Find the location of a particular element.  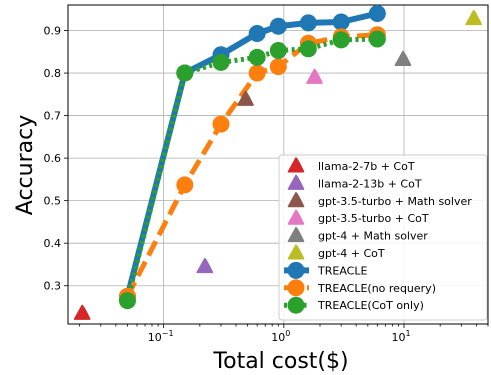

x-axis-label: Total cost($) is located at coordinates (280, 361).